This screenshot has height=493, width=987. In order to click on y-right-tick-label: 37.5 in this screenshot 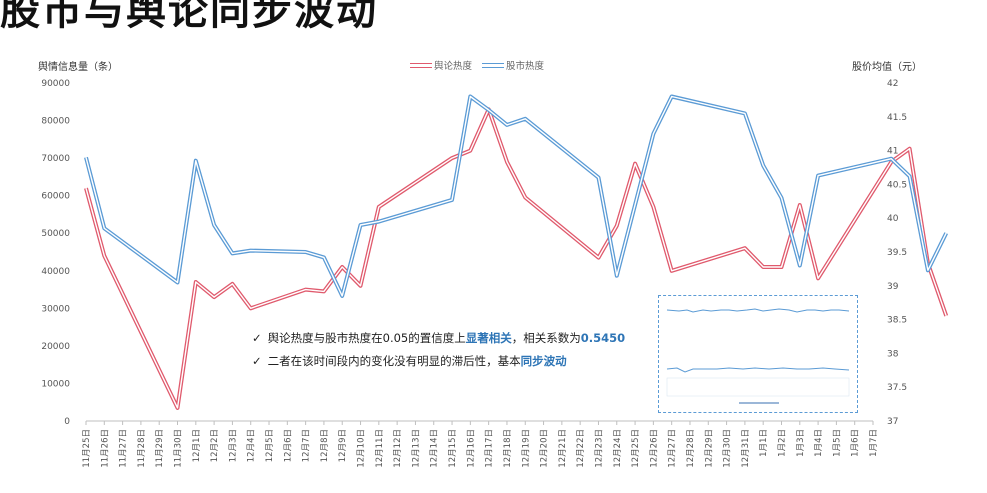, I will do `click(897, 388)`.